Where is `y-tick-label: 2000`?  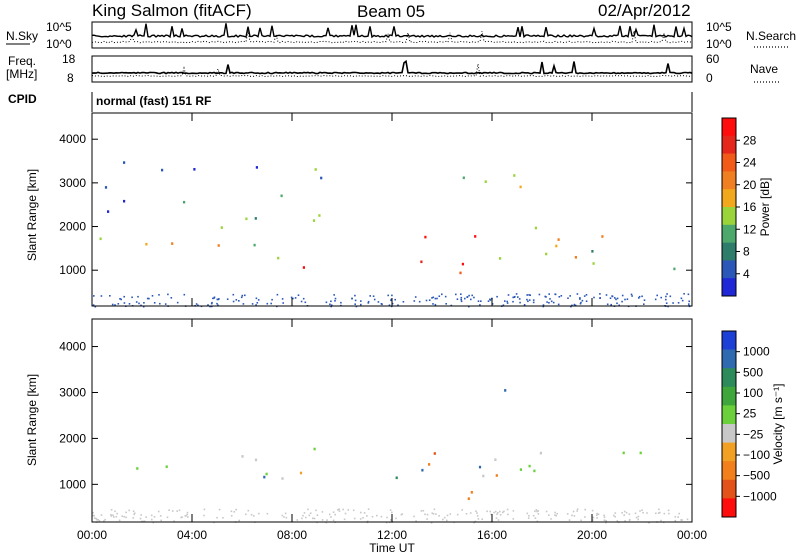 y-tick-label: 2000 is located at coordinates (72, 227).